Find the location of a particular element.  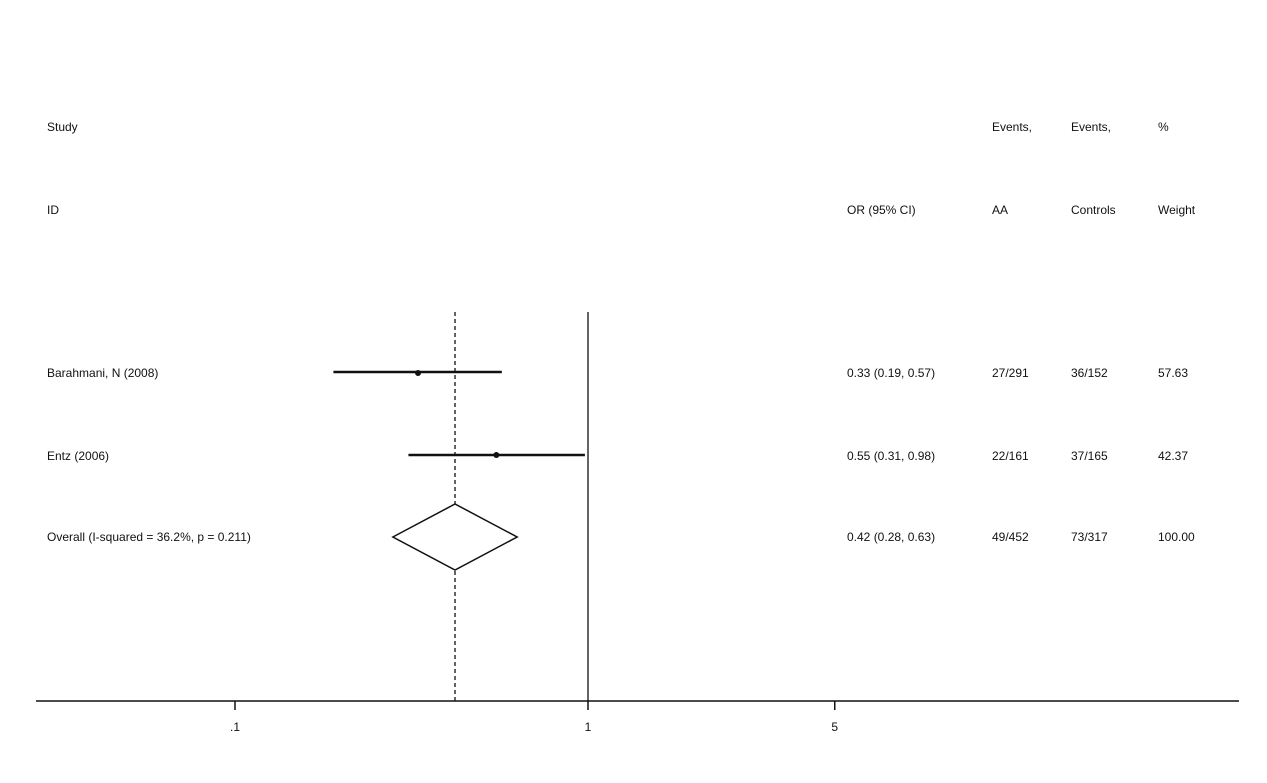

study-label: Entz (2006) is located at coordinates (78, 456).